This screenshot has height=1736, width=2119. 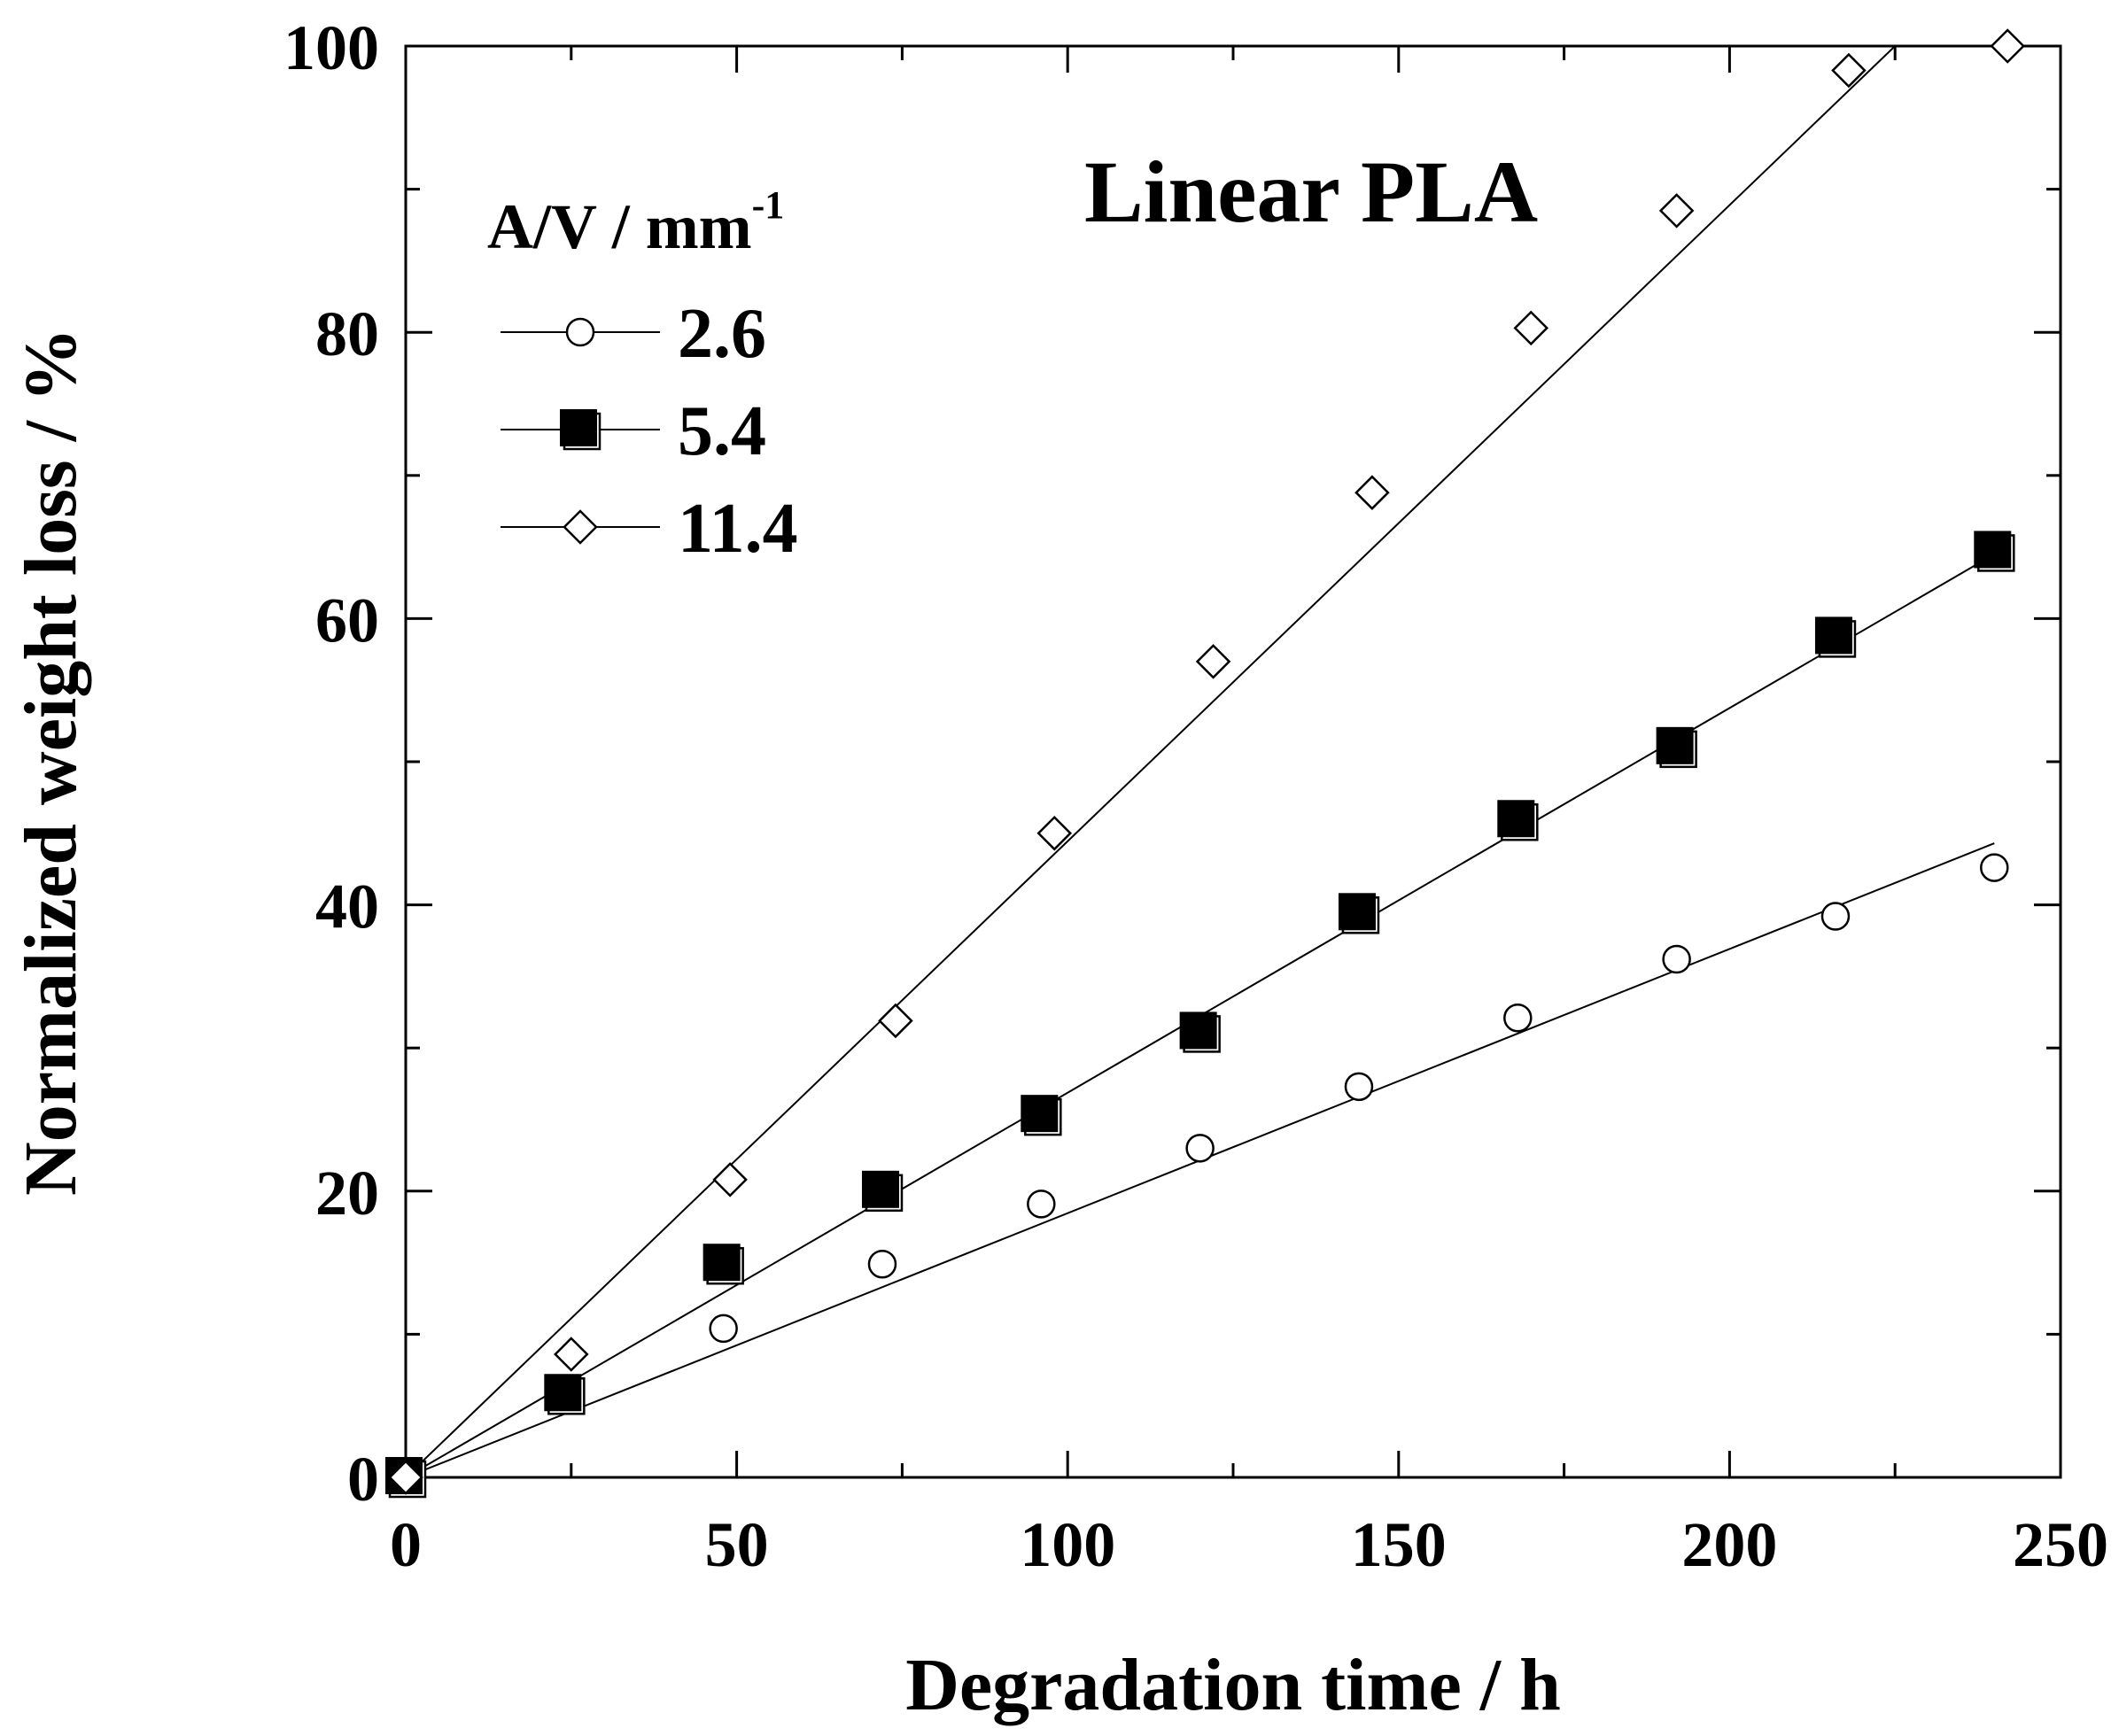 I want to click on y-tick-label: 0, so click(x=363, y=1479).